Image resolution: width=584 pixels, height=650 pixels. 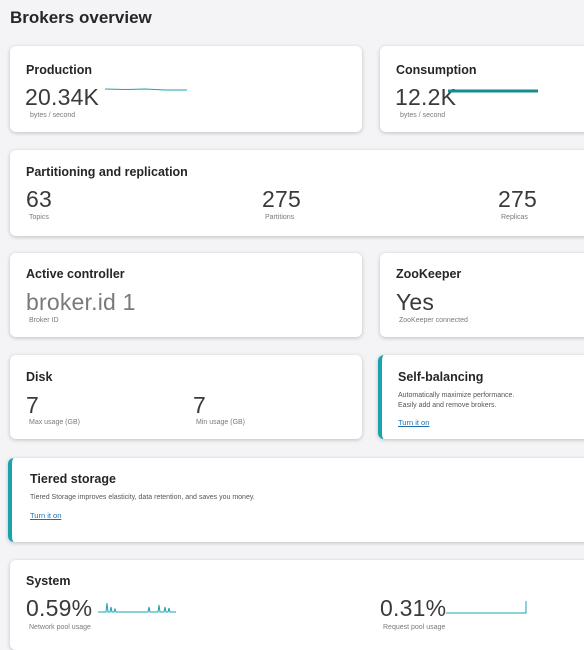 What do you see at coordinates (413, 608) in the screenshot?
I see `request-pool-value: 0.31%` at bounding box center [413, 608].